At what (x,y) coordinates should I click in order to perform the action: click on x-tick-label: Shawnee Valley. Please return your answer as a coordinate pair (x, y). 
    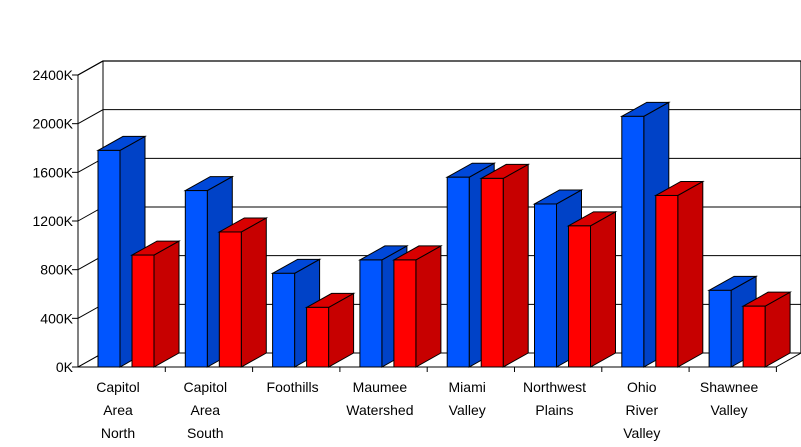
    Looking at the image, I should click on (729, 398).